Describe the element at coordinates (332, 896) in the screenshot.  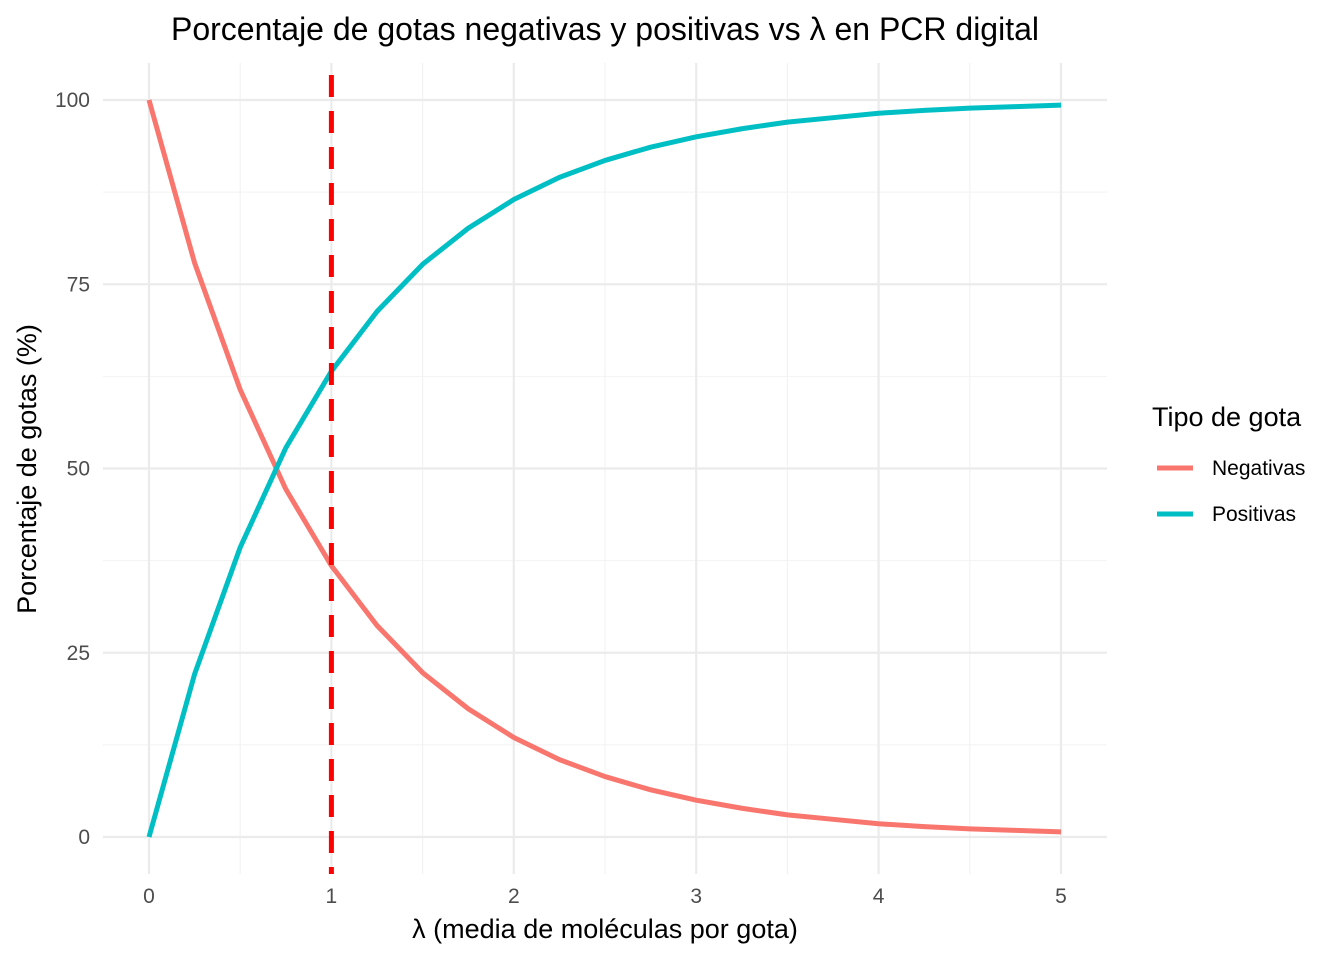
I see `x-tick-label: 1` at that location.